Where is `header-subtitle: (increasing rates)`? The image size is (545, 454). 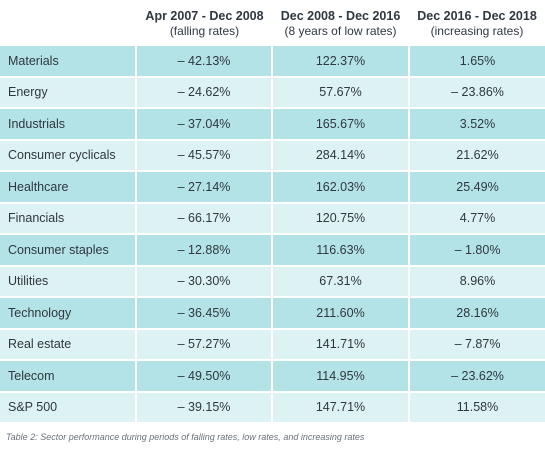
header-subtitle: (increasing rates) is located at coordinates (477, 30).